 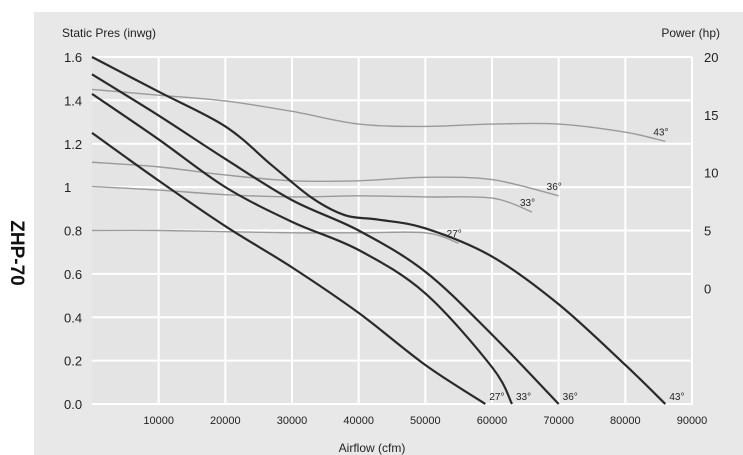 What do you see at coordinates (707, 231) in the screenshot?
I see `y2-tick-label: 5` at bounding box center [707, 231].